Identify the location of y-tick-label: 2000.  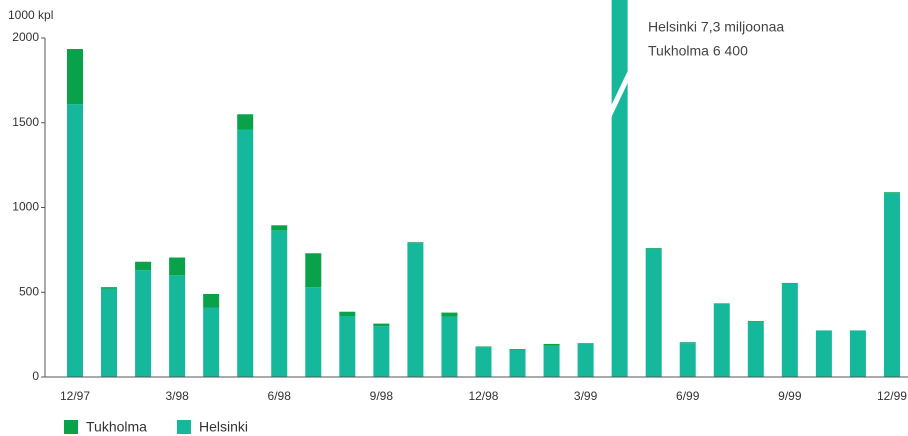
(25, 37).